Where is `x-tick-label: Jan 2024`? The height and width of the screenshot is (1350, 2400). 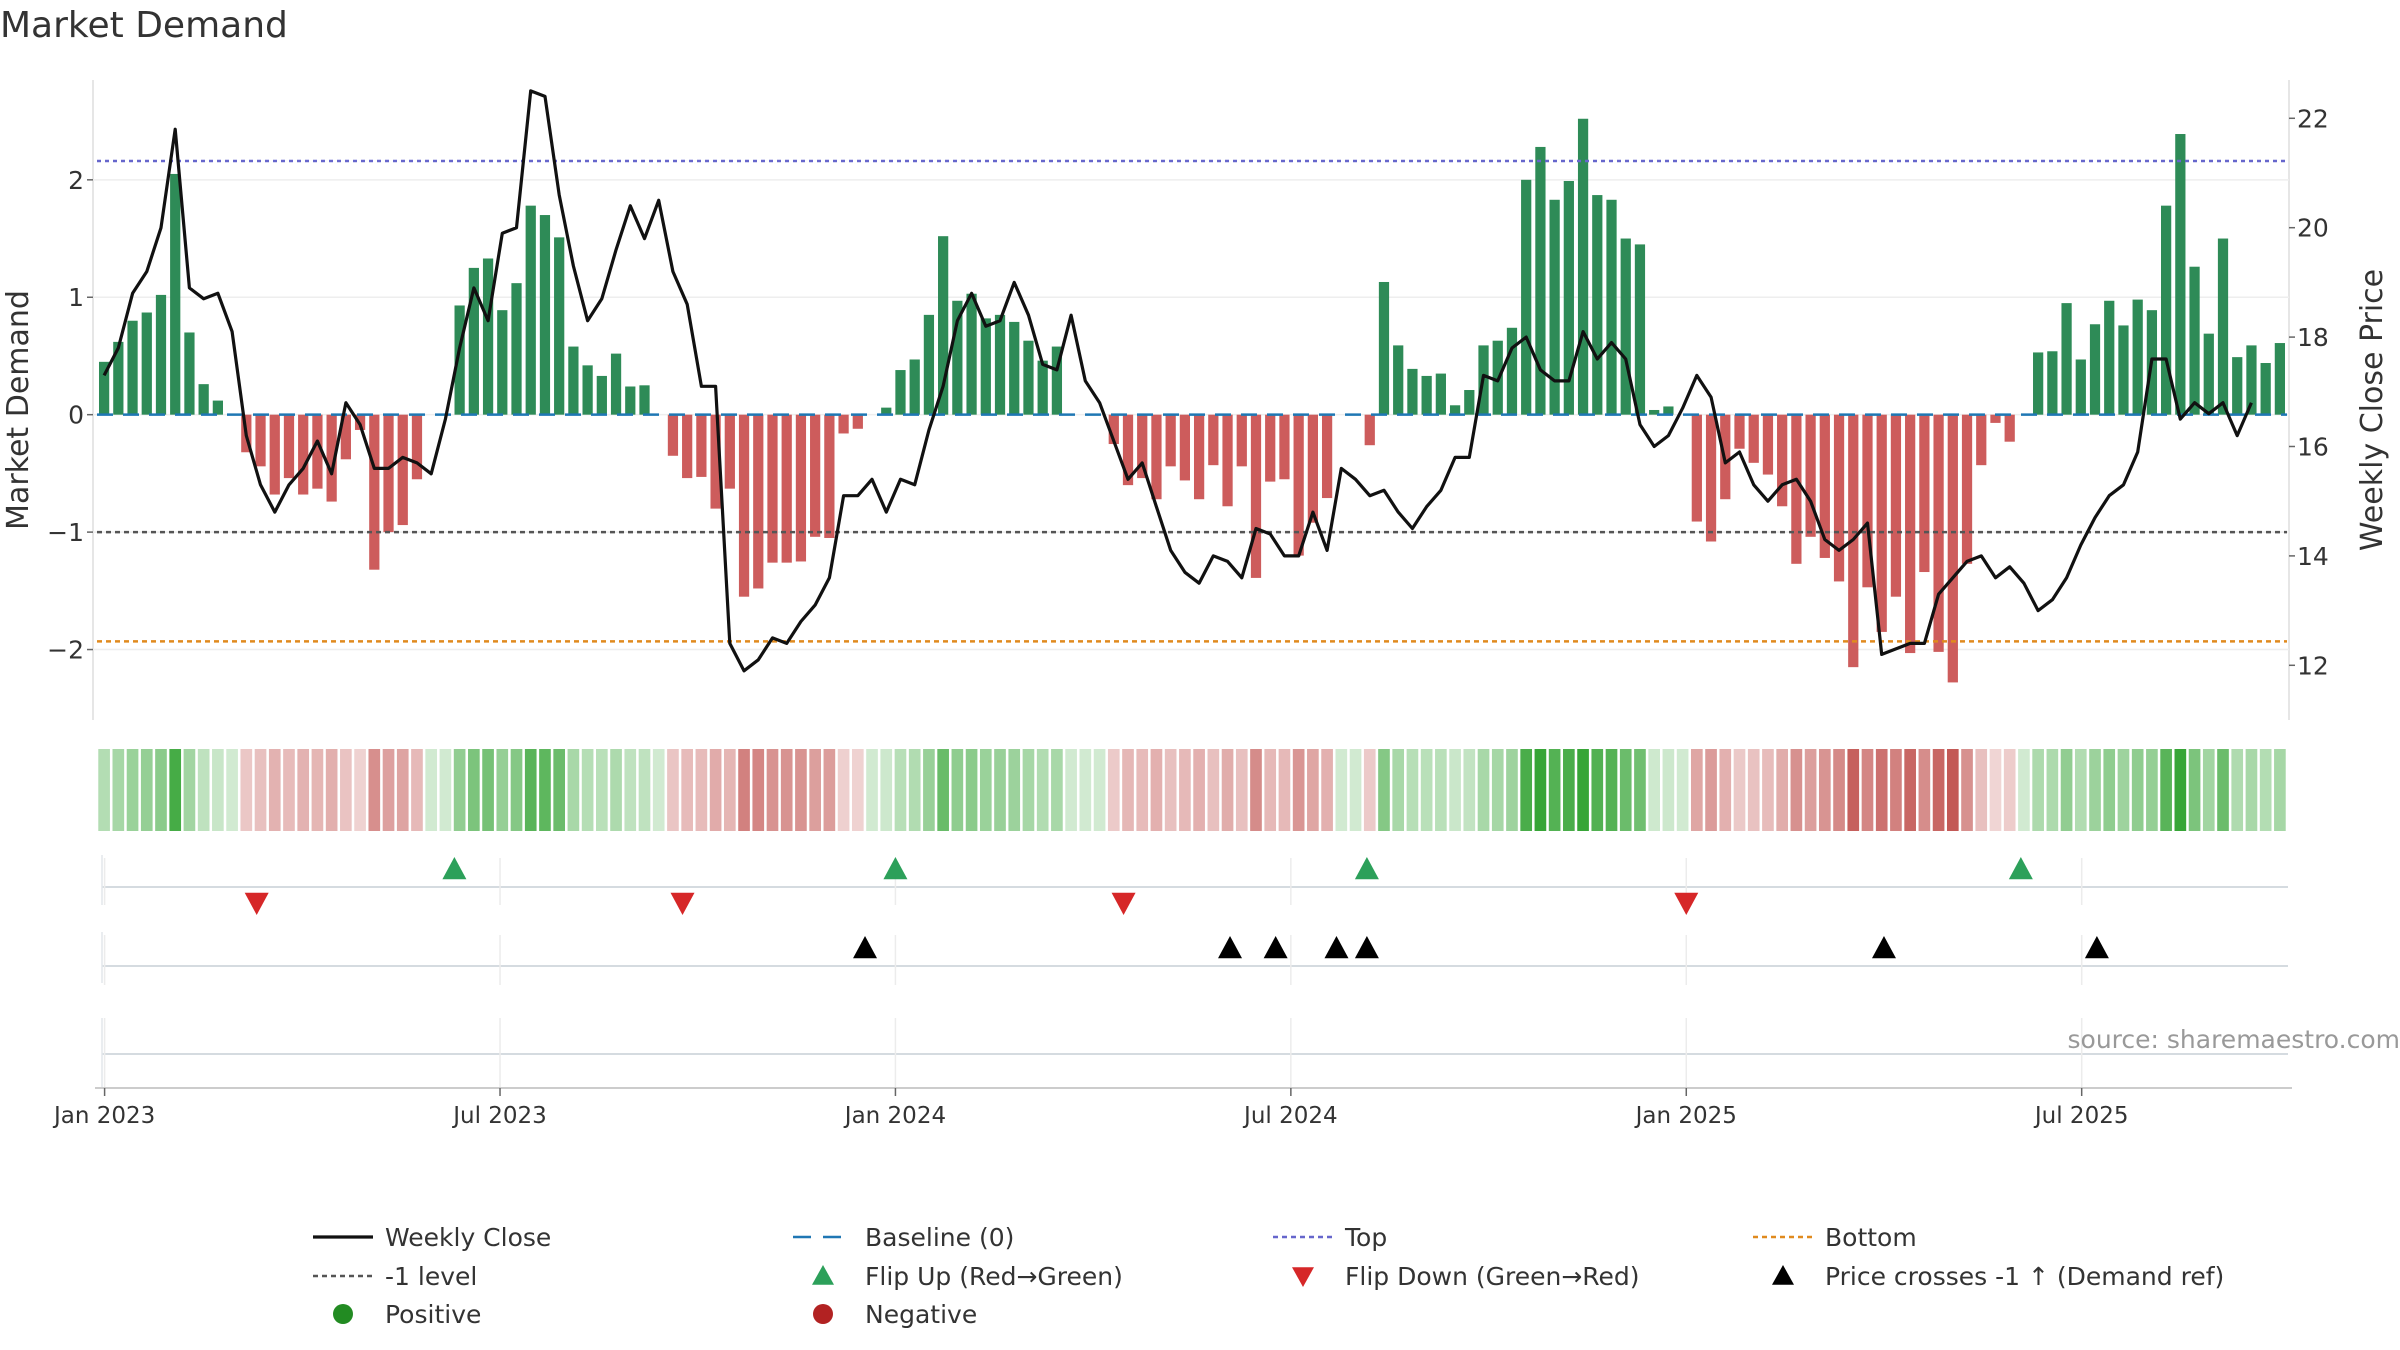
x-tick-label: Jan 2024 is located at coordinates (894, 1116).